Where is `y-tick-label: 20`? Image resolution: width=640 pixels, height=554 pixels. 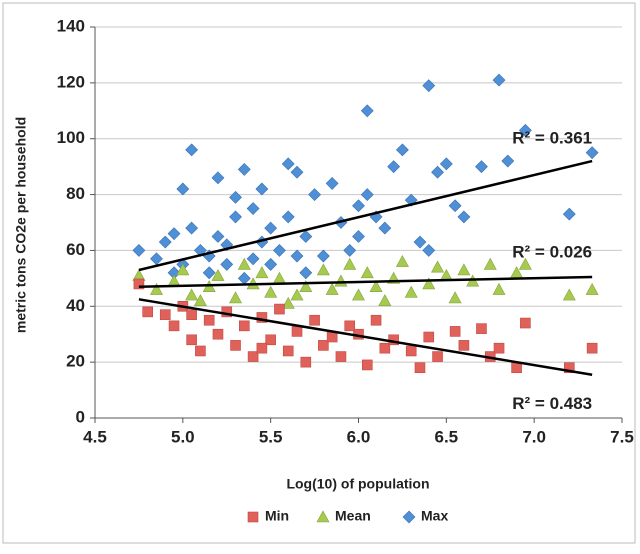
y-tick-label: 20 is located at coordinates (75, 361).